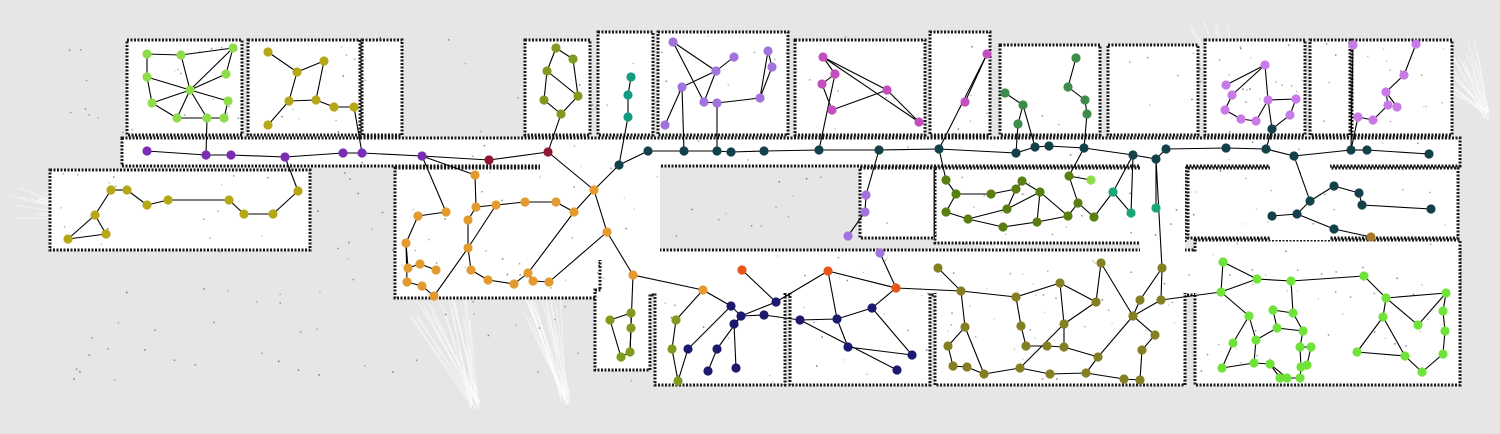 This screenshot has width=1500, height=434. I want to click on hallway, so click(1162, 210).